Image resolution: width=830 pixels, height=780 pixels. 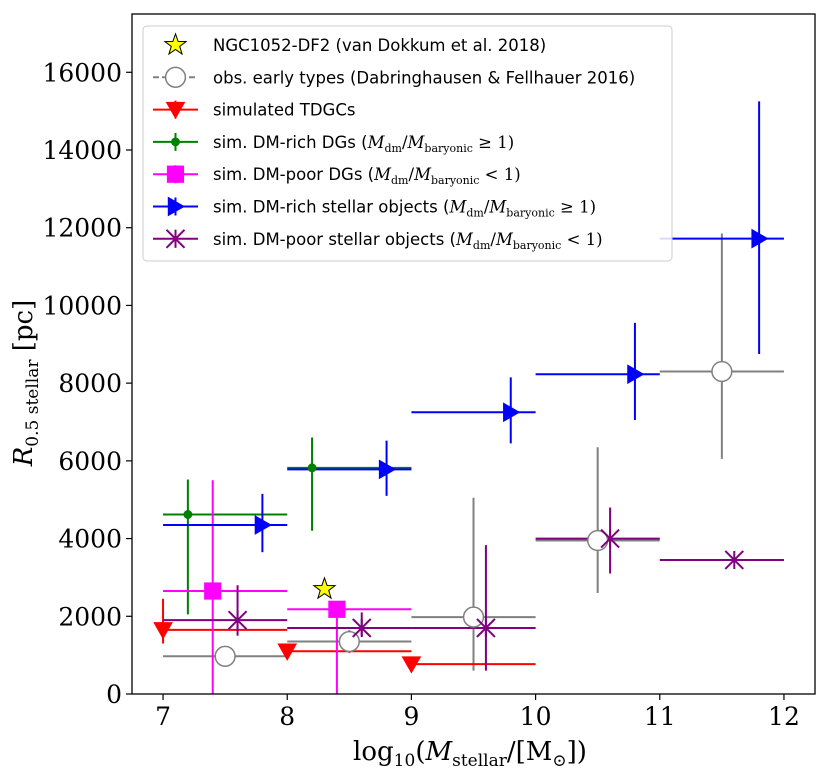 What do you see at coordinates (90, 539) in the screenshot?
I see `y-tick-label: 4000` at bounding box center [90, 539].